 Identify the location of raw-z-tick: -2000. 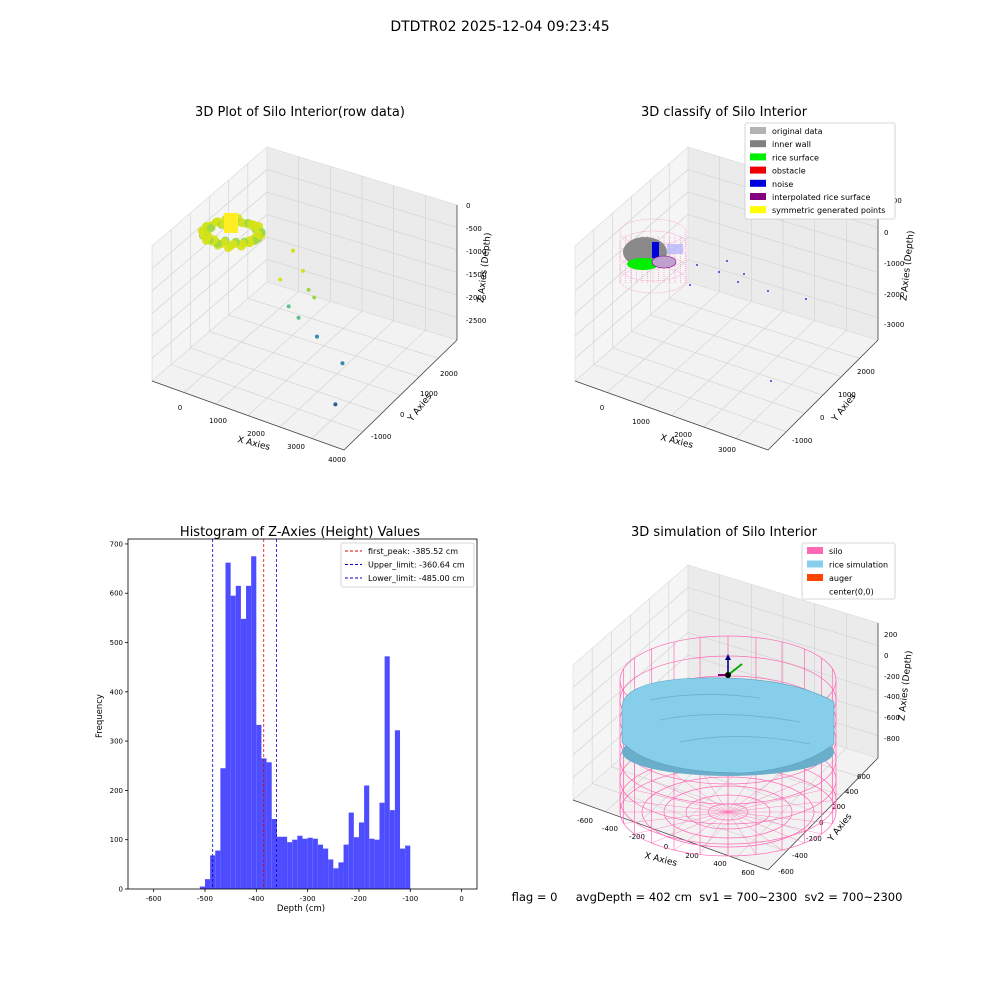
(476, 298).